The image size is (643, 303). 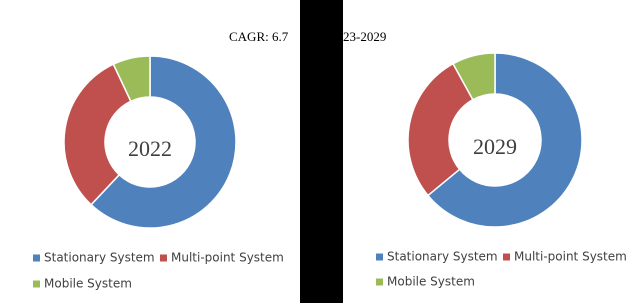 I want to click on title-part: 23-2029, so click(x=364, y=36).